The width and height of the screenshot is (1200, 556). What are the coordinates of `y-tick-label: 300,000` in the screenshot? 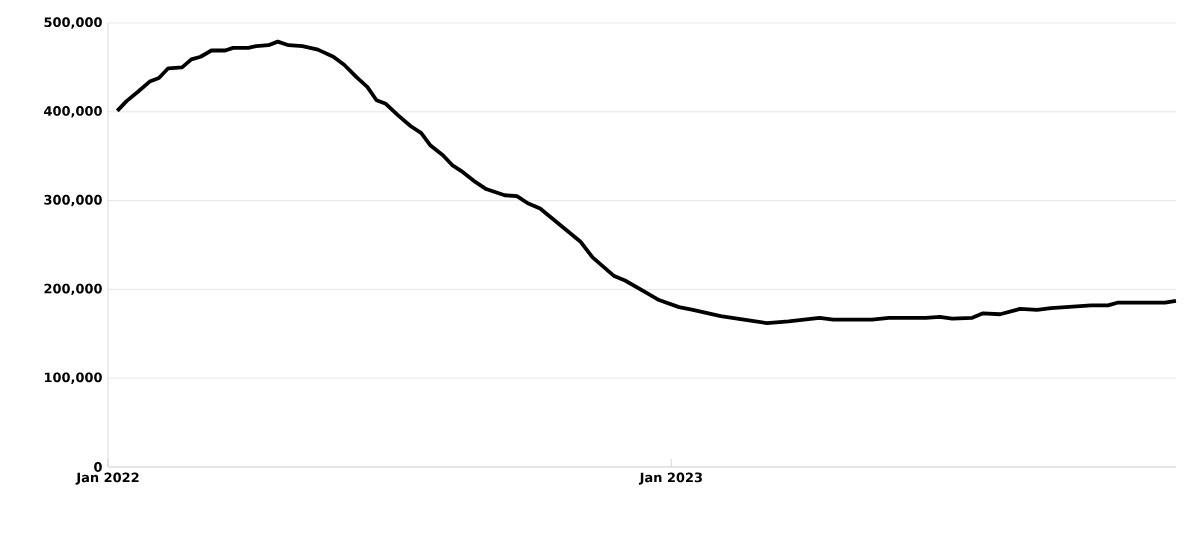 It's located at (73, 200).